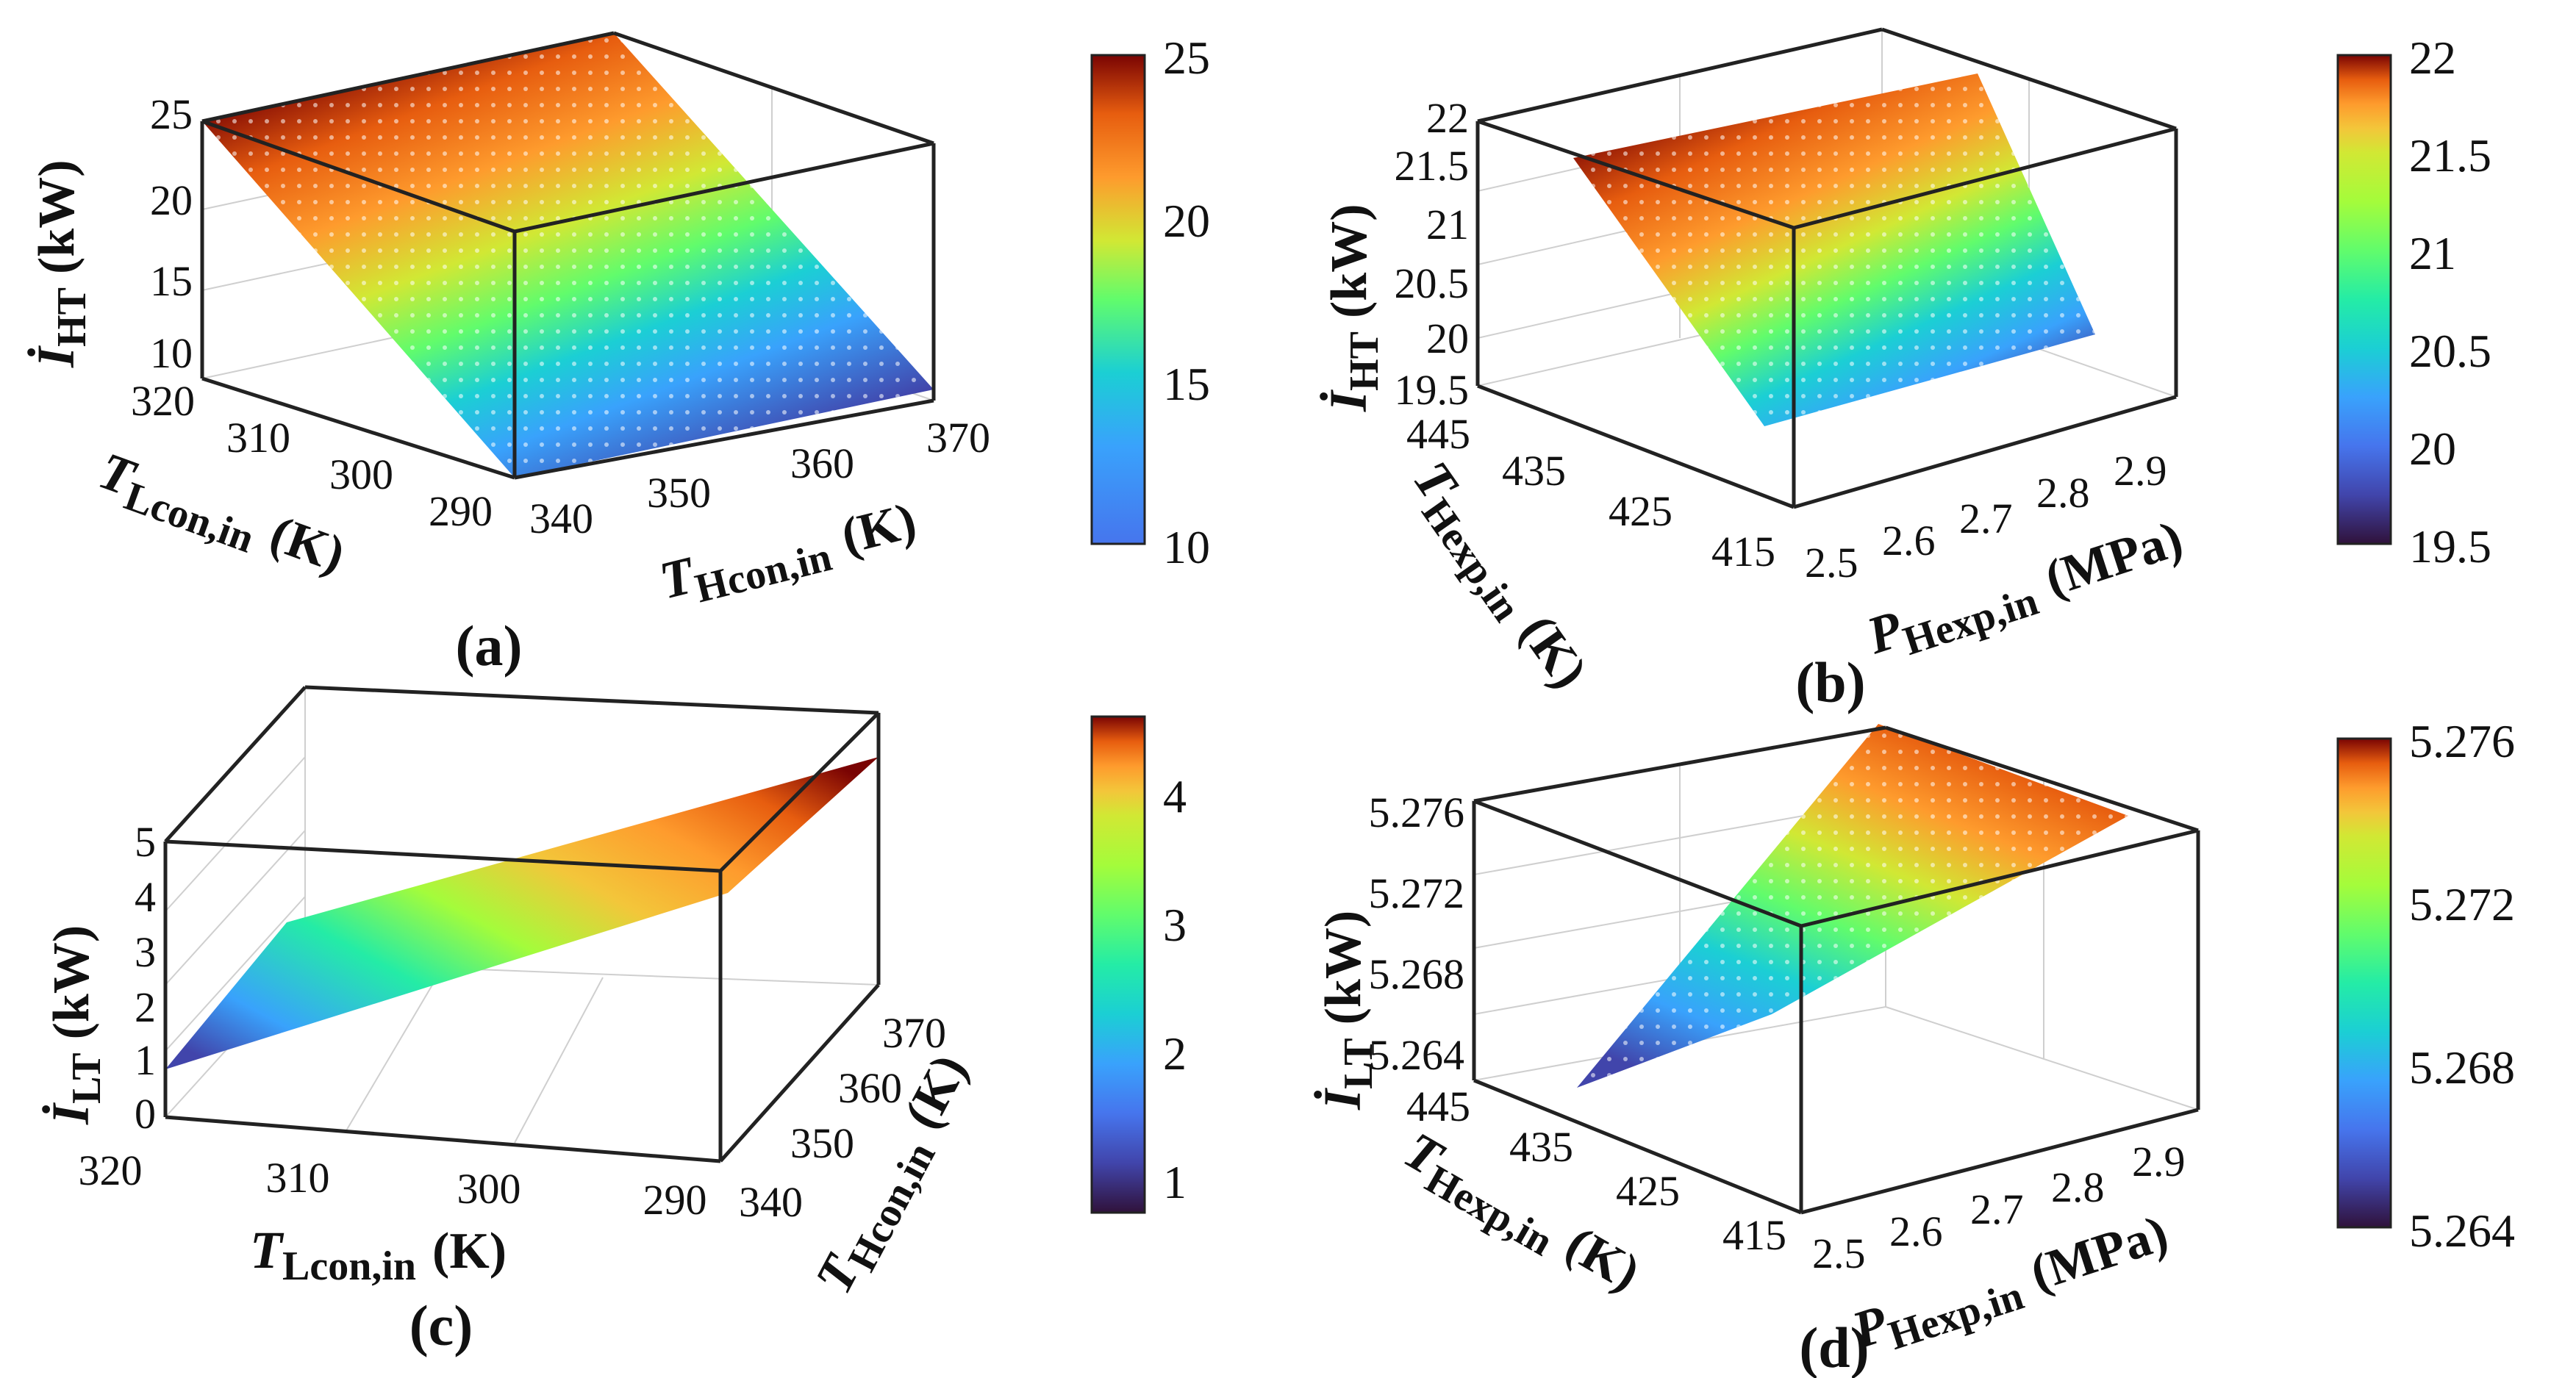 The image size is (2576, 1378). I want to click on y-tick: 2.5, so click(1832, 562).